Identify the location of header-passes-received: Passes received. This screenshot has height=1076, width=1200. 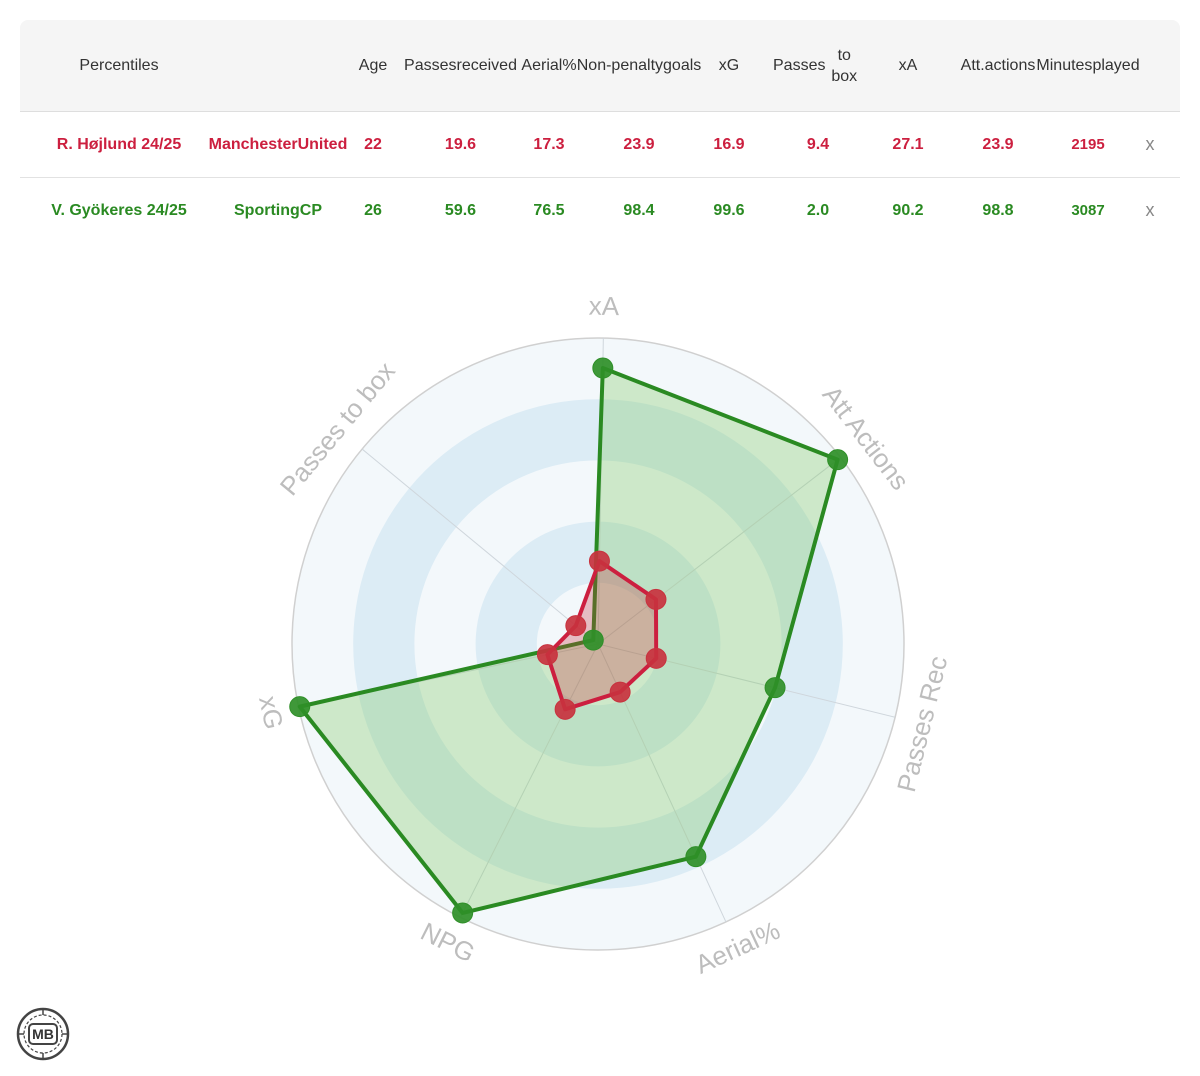
(460, 65).